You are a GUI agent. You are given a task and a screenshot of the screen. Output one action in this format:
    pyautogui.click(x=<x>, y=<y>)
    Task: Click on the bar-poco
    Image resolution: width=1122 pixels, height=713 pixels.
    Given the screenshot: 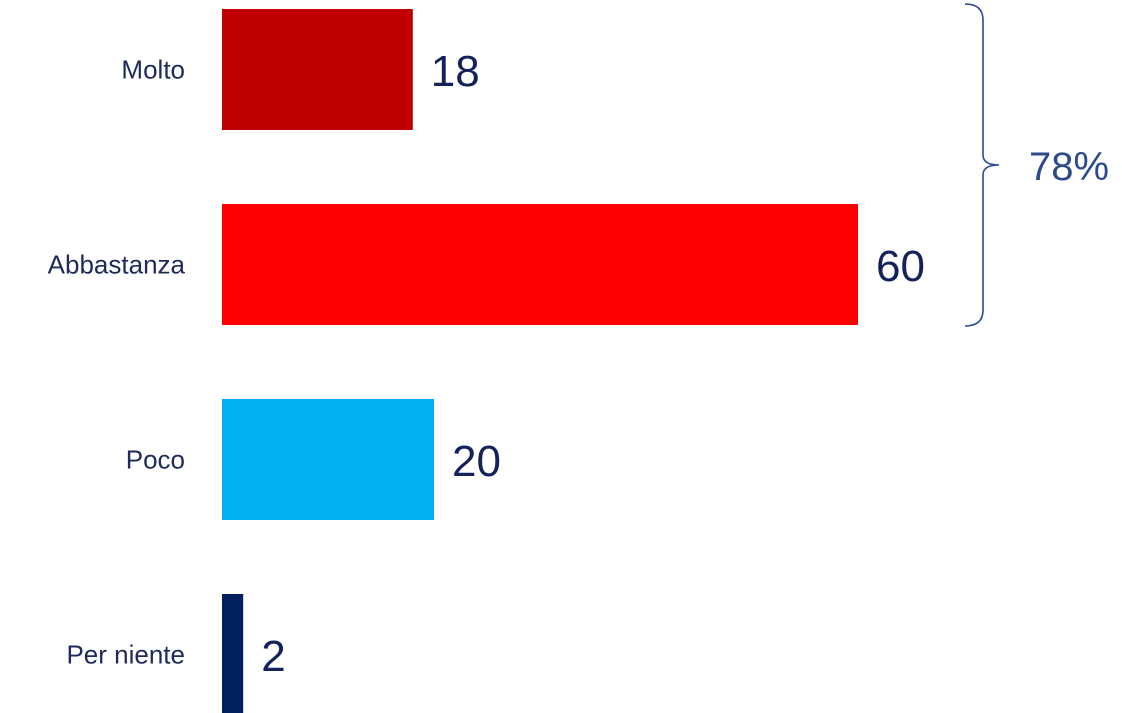 What is the action you would take?
    pyautogui.click(x=328, y=459)
    